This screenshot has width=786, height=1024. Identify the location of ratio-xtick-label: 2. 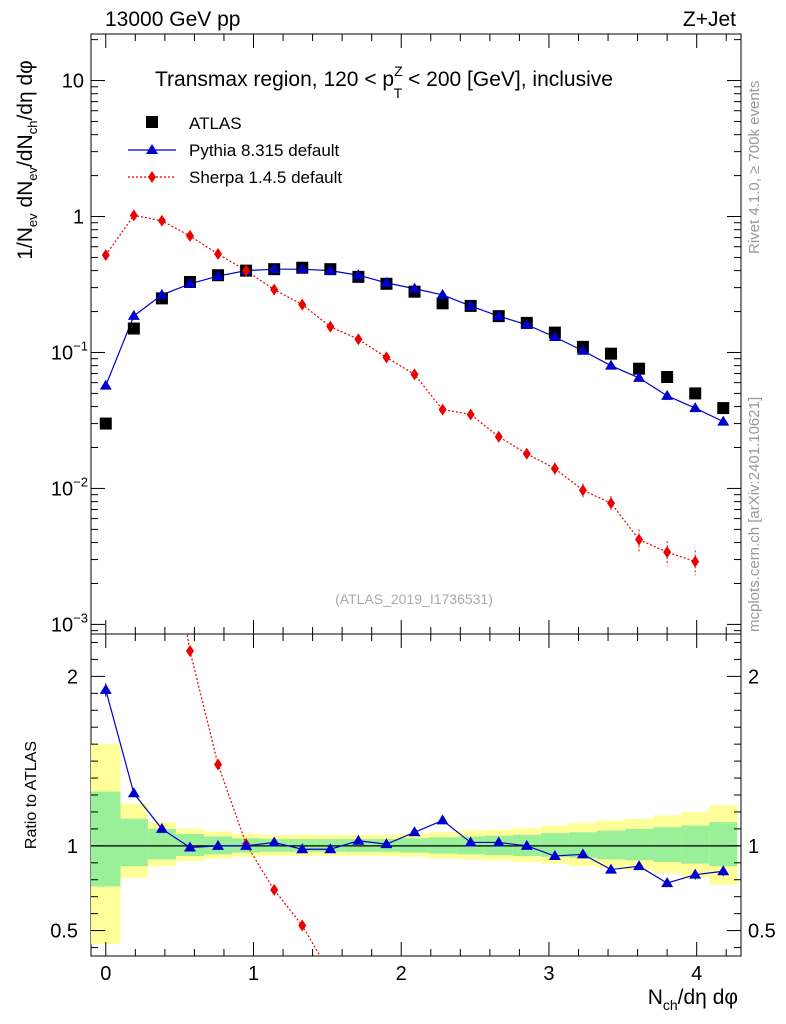
(401, 974).